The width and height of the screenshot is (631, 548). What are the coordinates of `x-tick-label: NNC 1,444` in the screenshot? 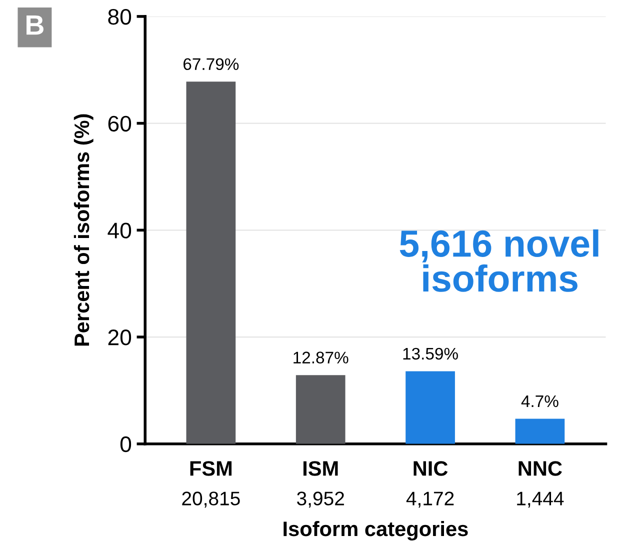 It's located at (540, 484).